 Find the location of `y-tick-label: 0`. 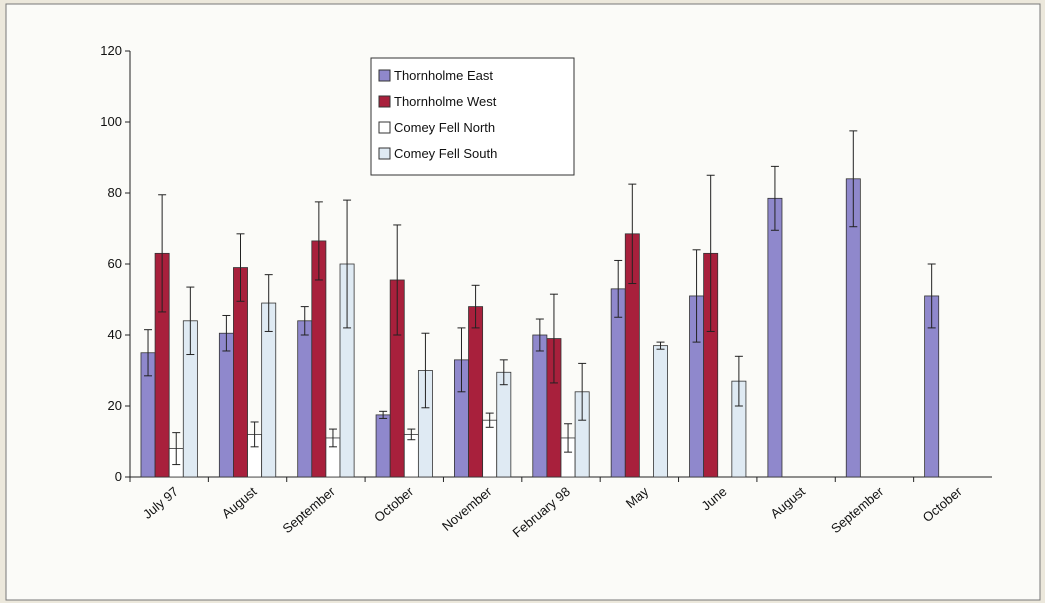

y-tick-label: 0 is located at coordinates (118, 476).